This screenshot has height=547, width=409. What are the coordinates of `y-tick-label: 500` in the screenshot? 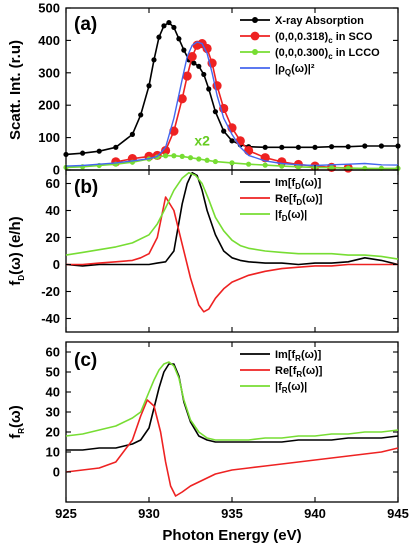 It's located at (49, 8).